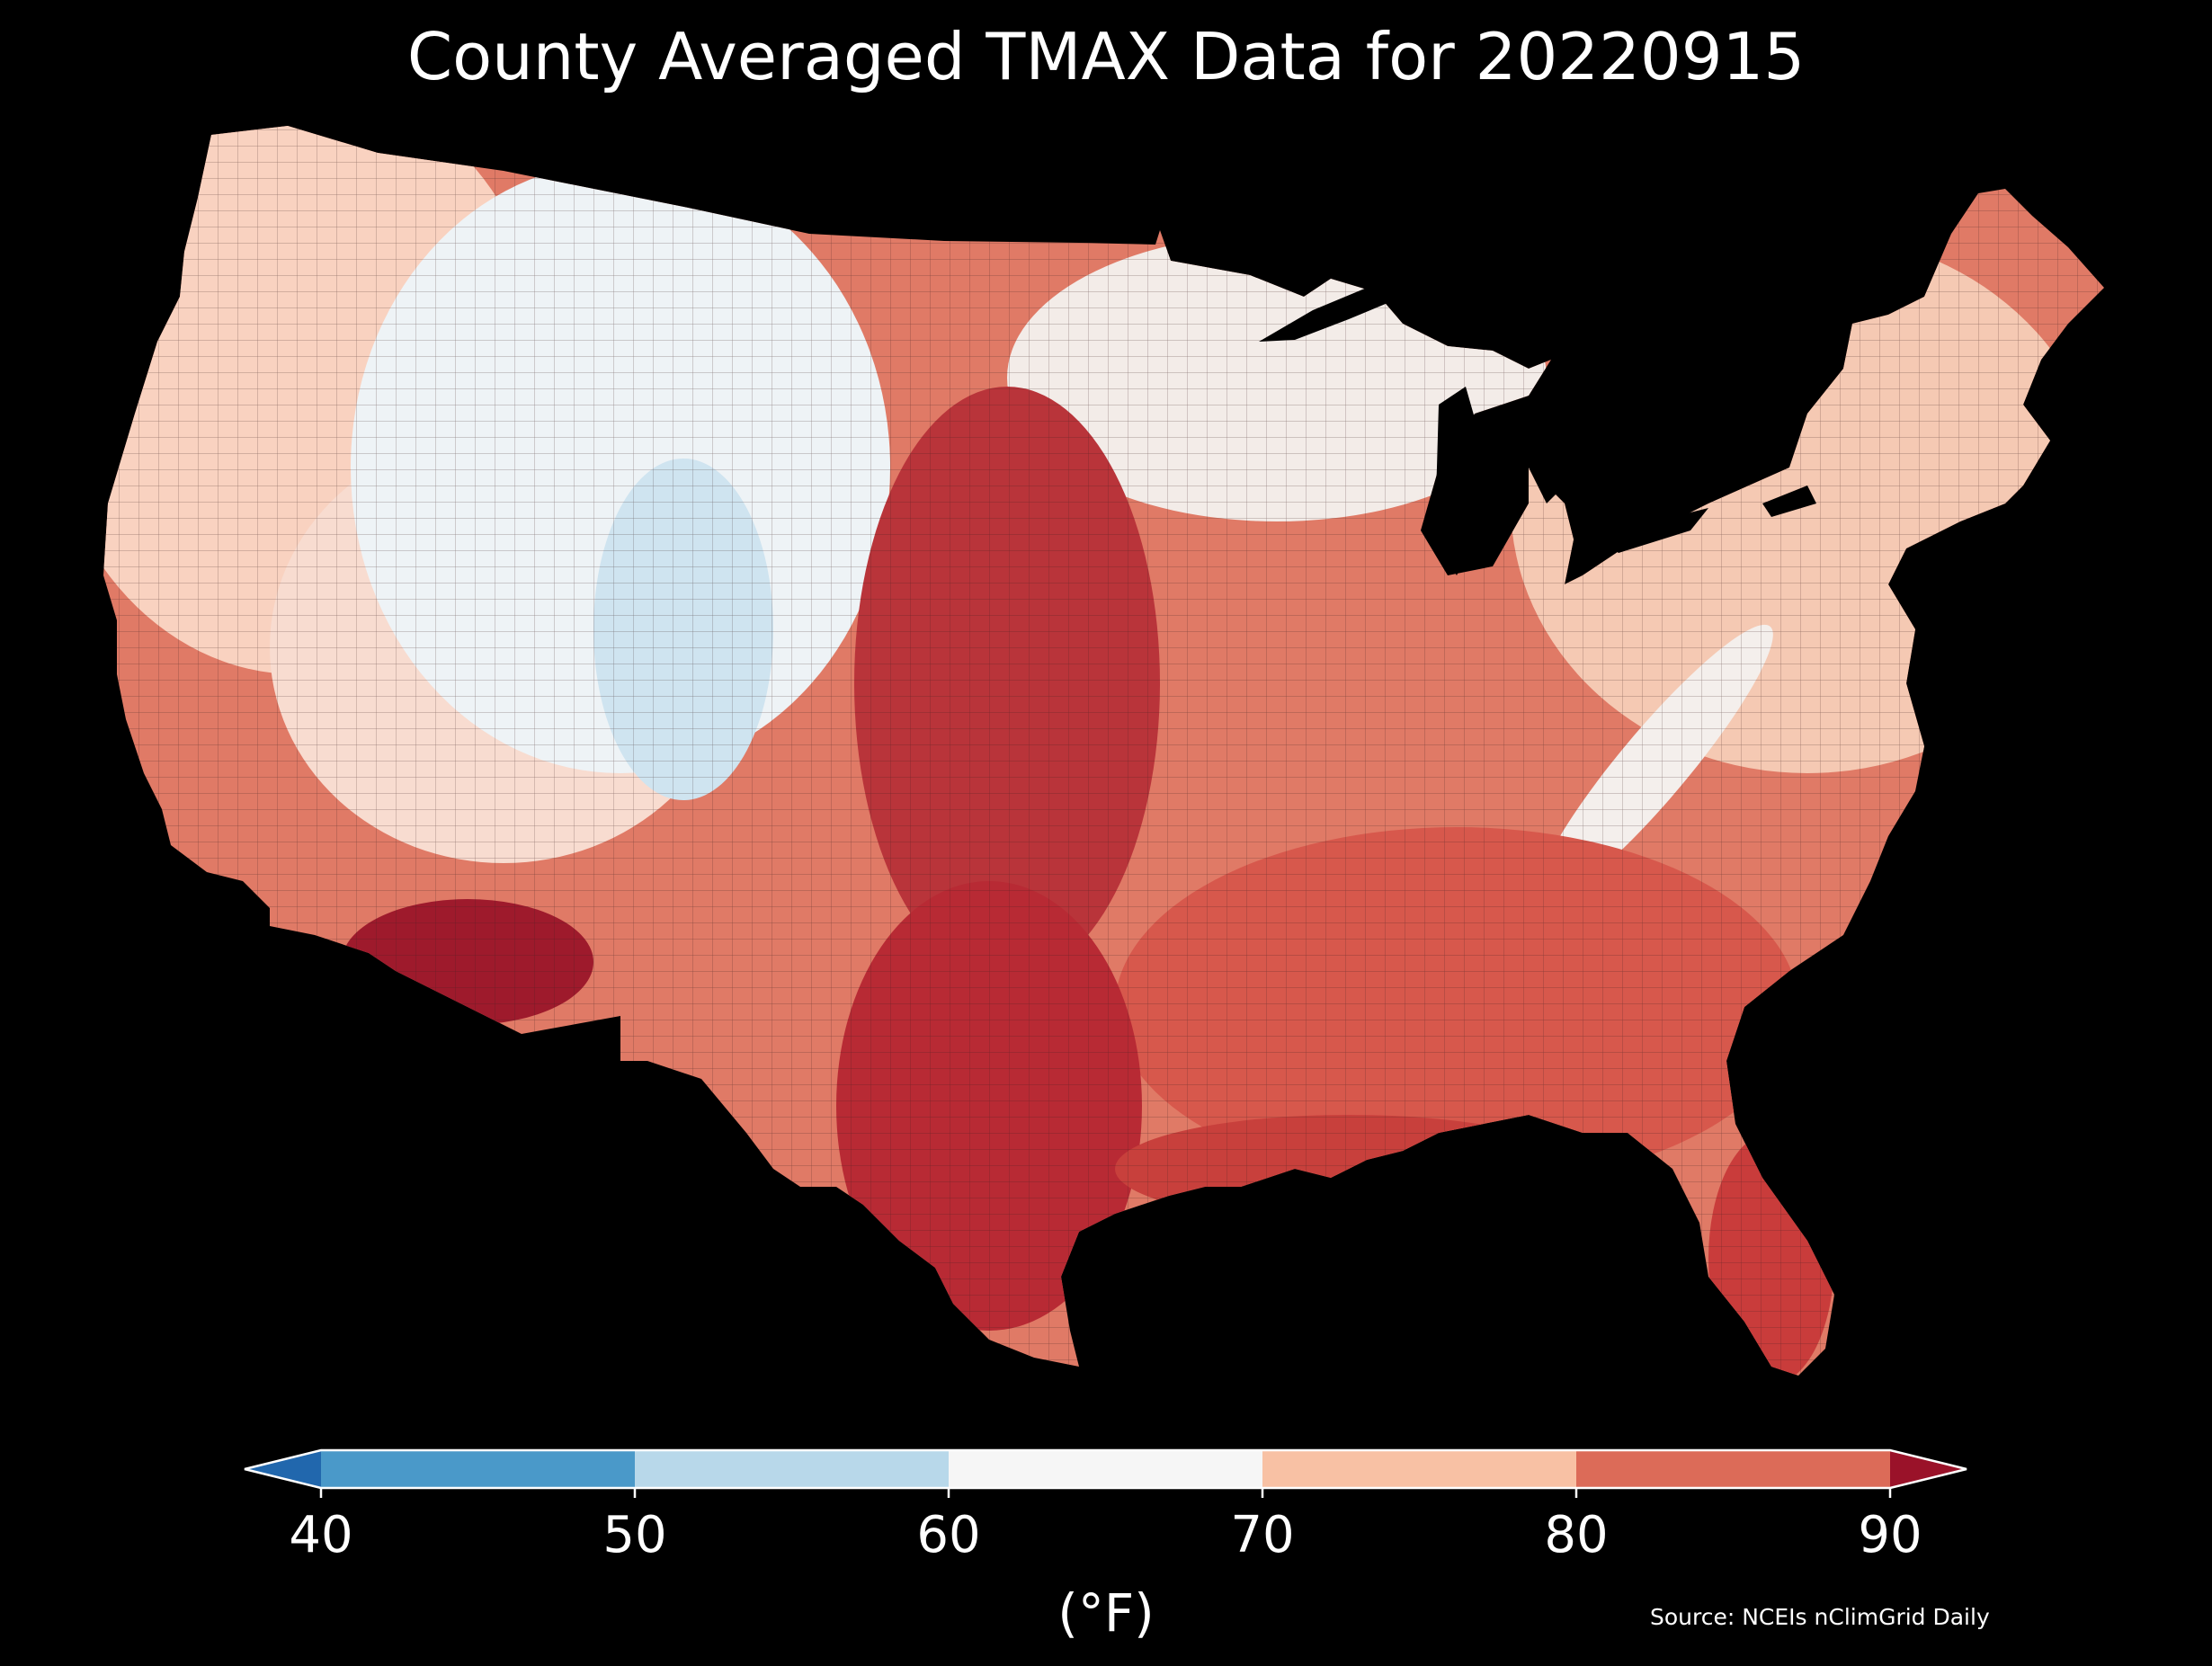 The width and height of the screenshot is (2212, 1666). Describe the element at coordinates (1928, 1469) in the screenshot. I see `colorbar-over-arrow` at that location.